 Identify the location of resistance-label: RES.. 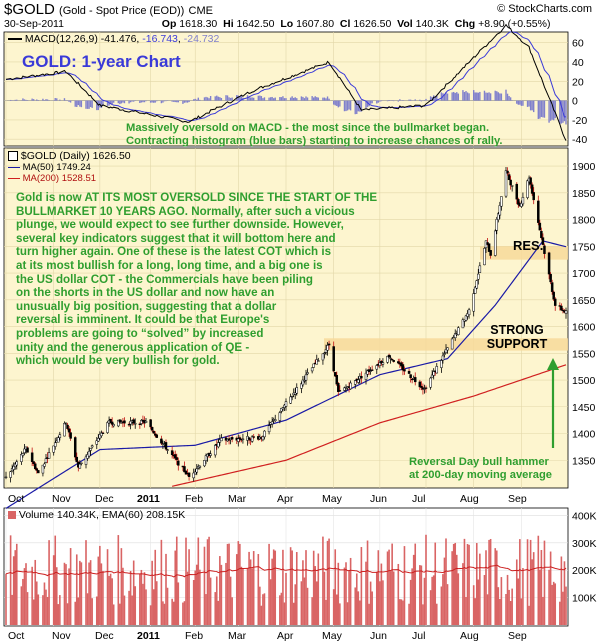
(528, 245).